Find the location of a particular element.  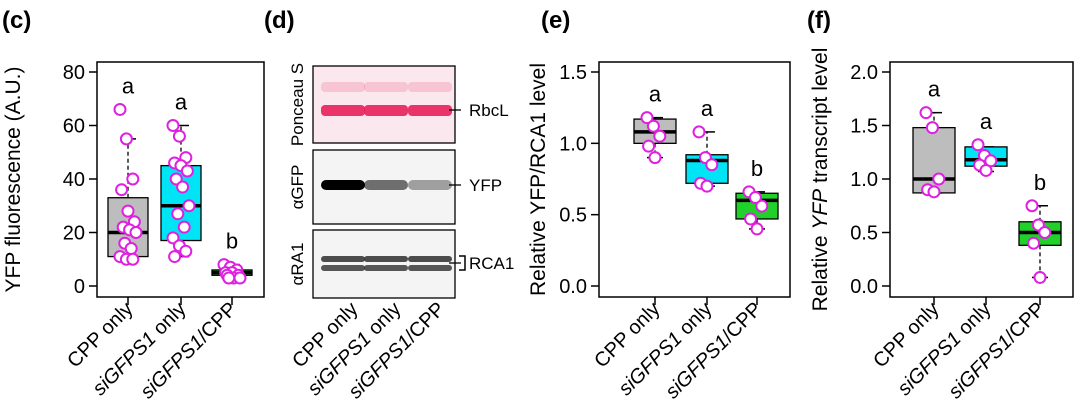

panel-letter: (f) is located at coordinates (819, 20).